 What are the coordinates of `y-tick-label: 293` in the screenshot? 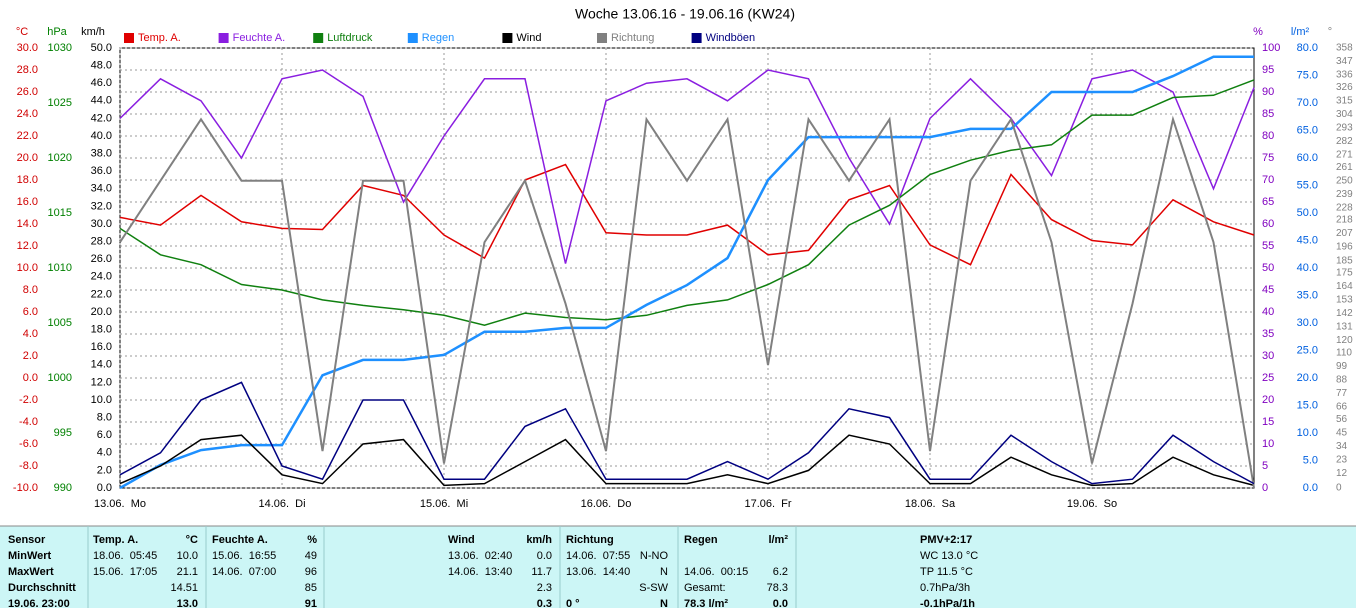 It's located at (1344, 128).